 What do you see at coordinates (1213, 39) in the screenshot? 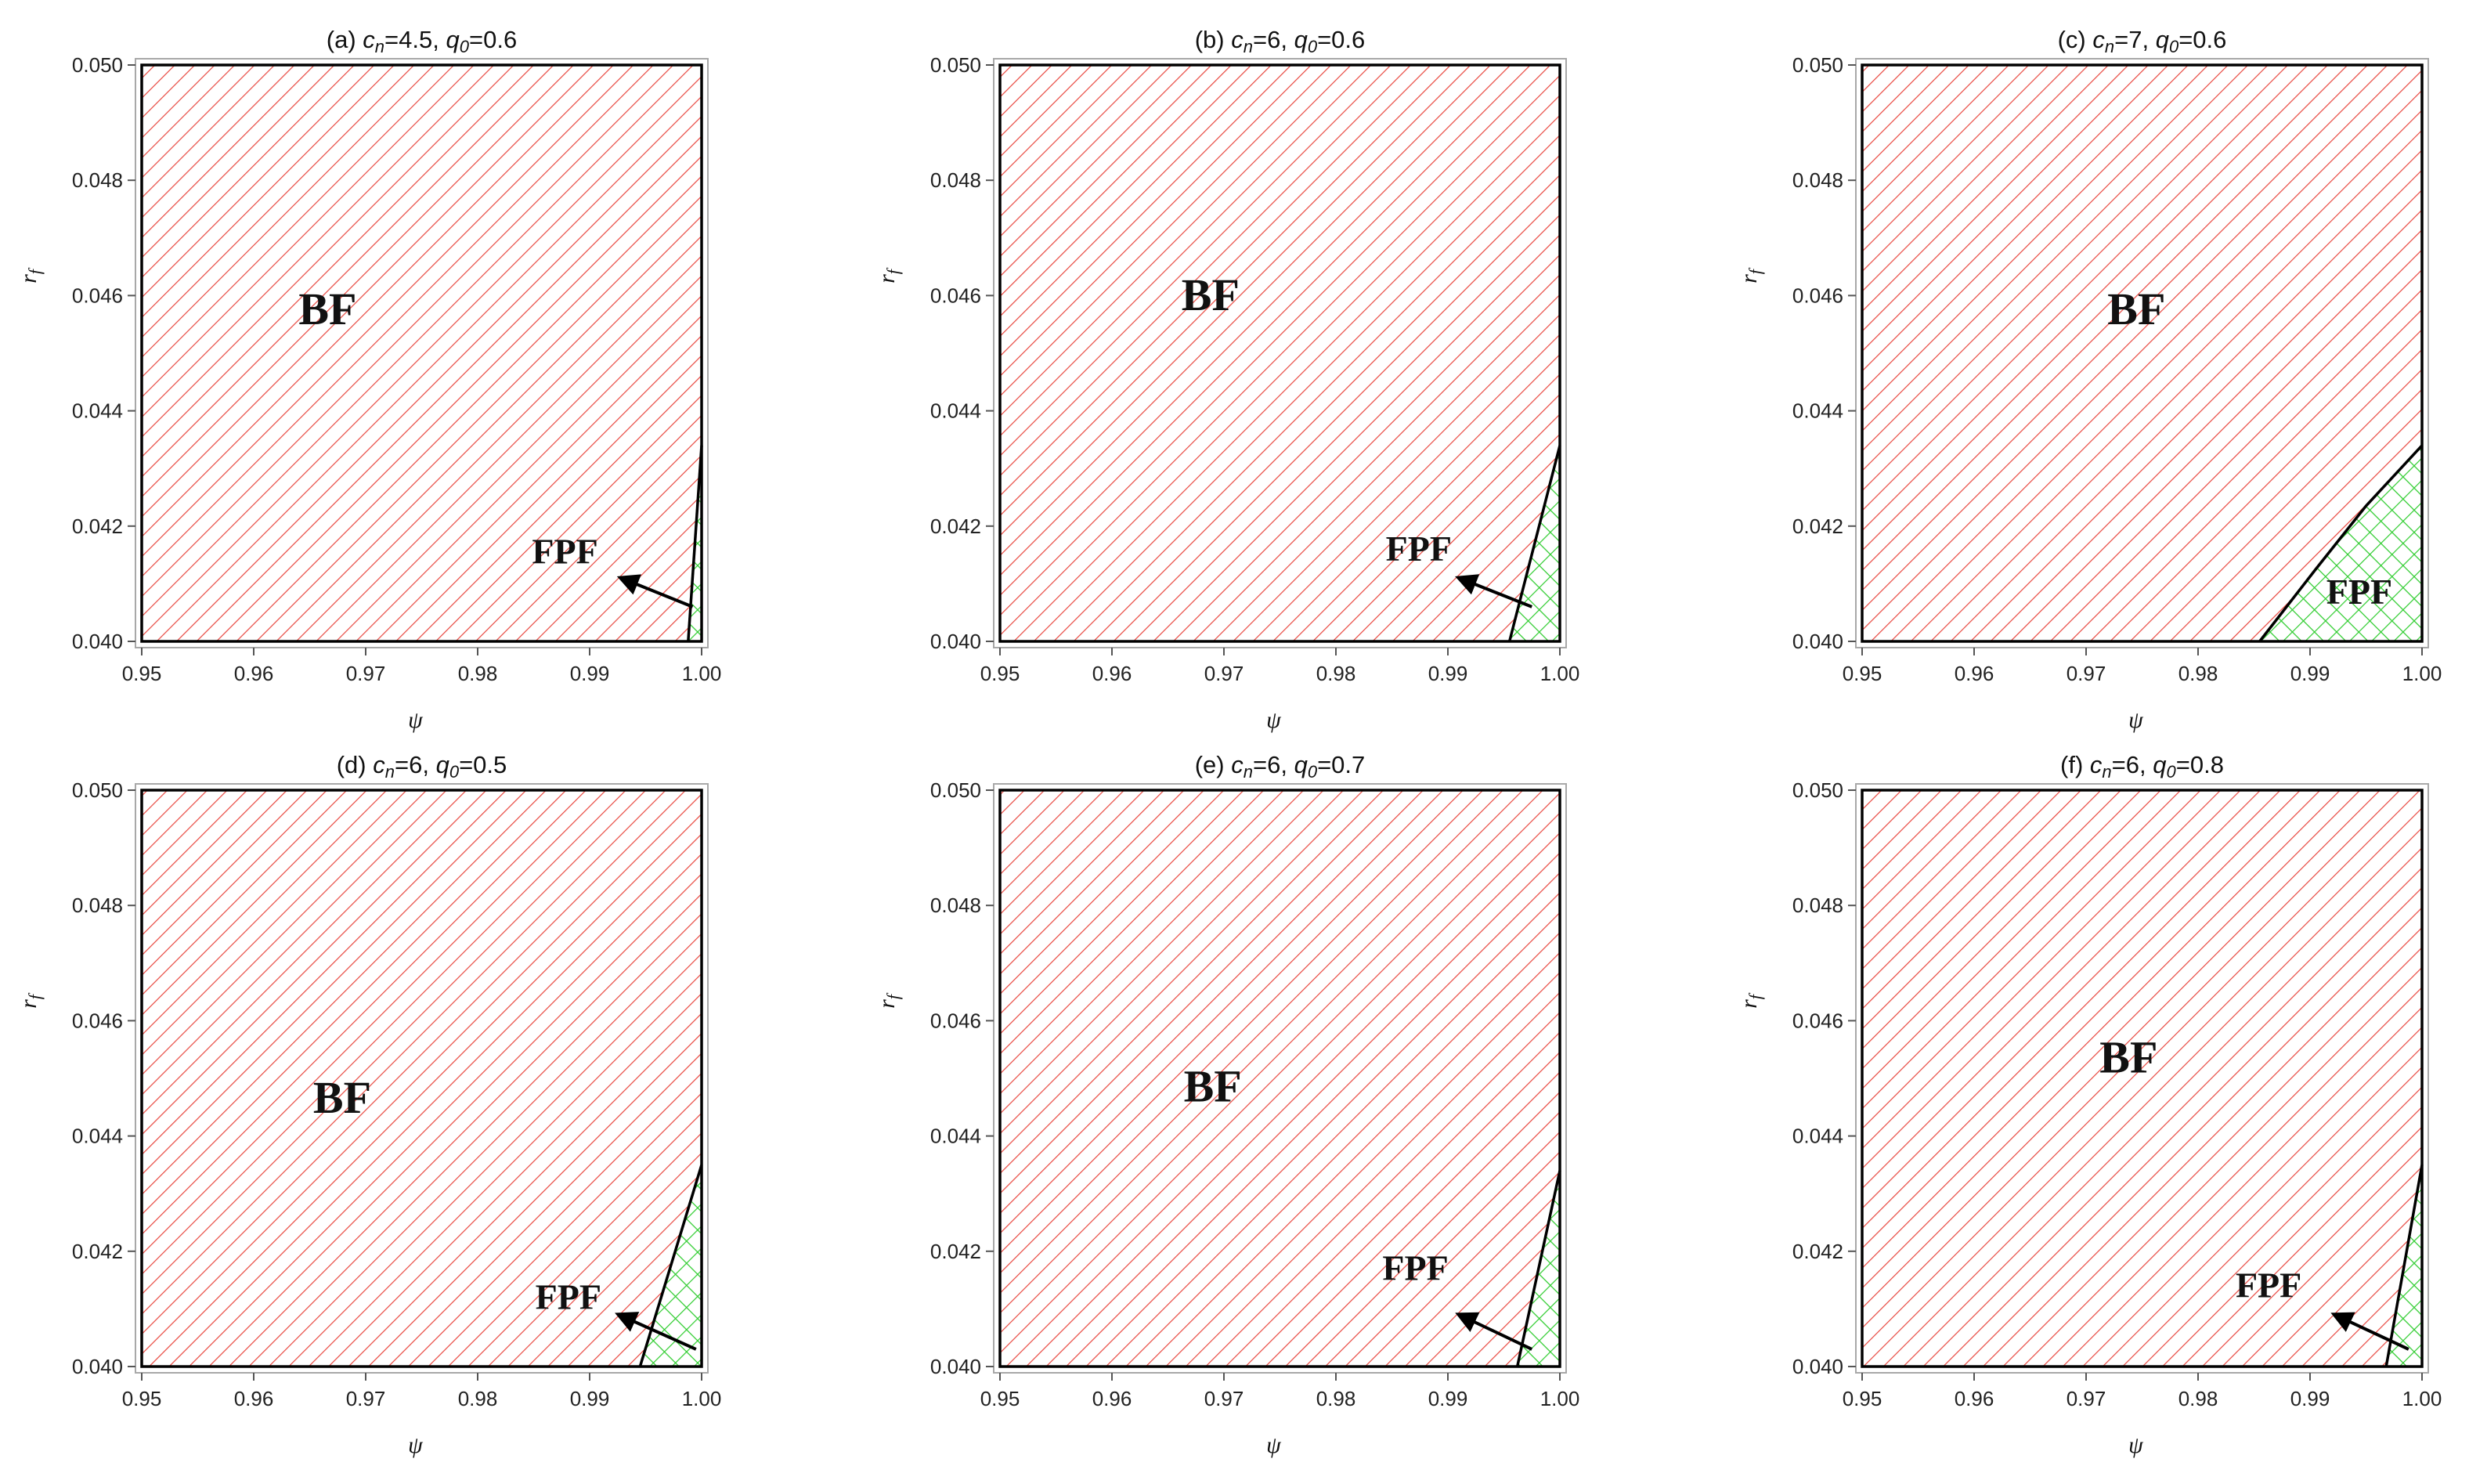
I see `panel-title-part: (b)` at bounding box center [1213, 39].